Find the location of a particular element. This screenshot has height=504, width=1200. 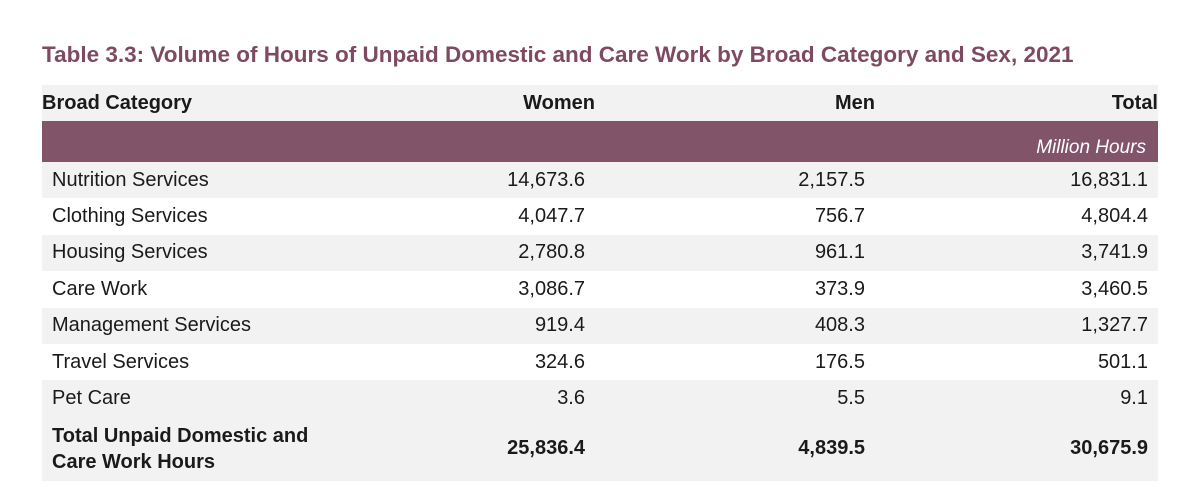

table-row: Travel Services 324.6 176.5 501.1 is located at coordinates (600, 362).